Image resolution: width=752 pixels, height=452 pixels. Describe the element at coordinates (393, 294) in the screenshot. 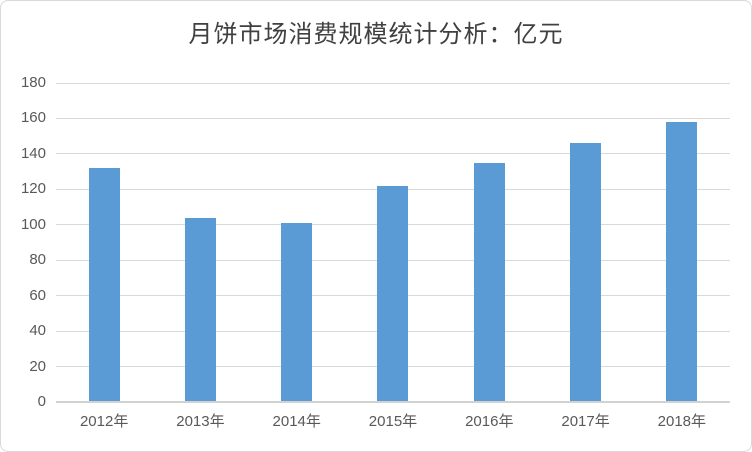

I see `bar-2015年` at that location.